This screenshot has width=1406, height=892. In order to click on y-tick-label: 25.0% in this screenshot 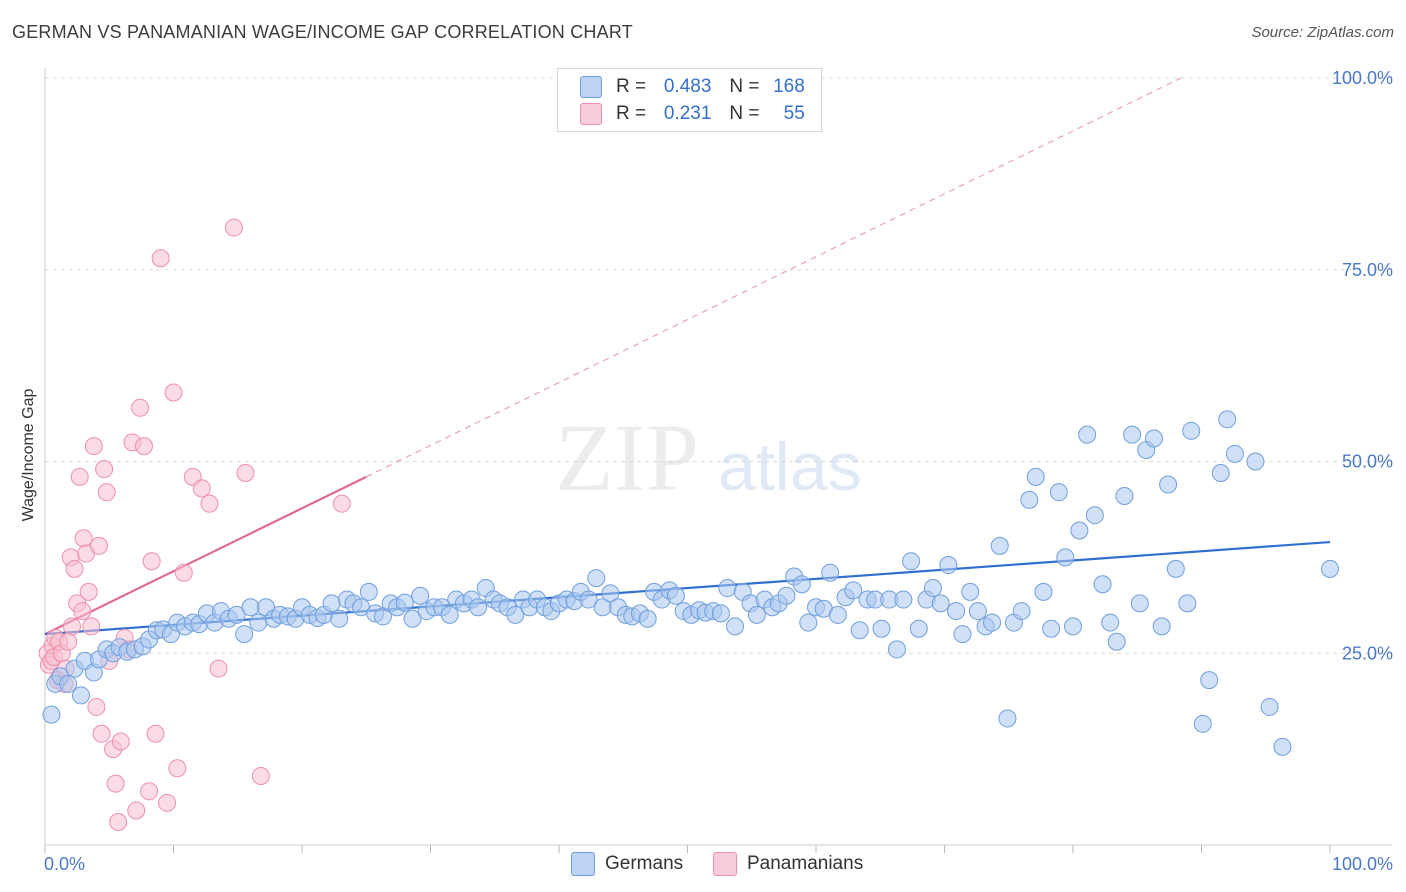, I will do `click(1367, 653)`.